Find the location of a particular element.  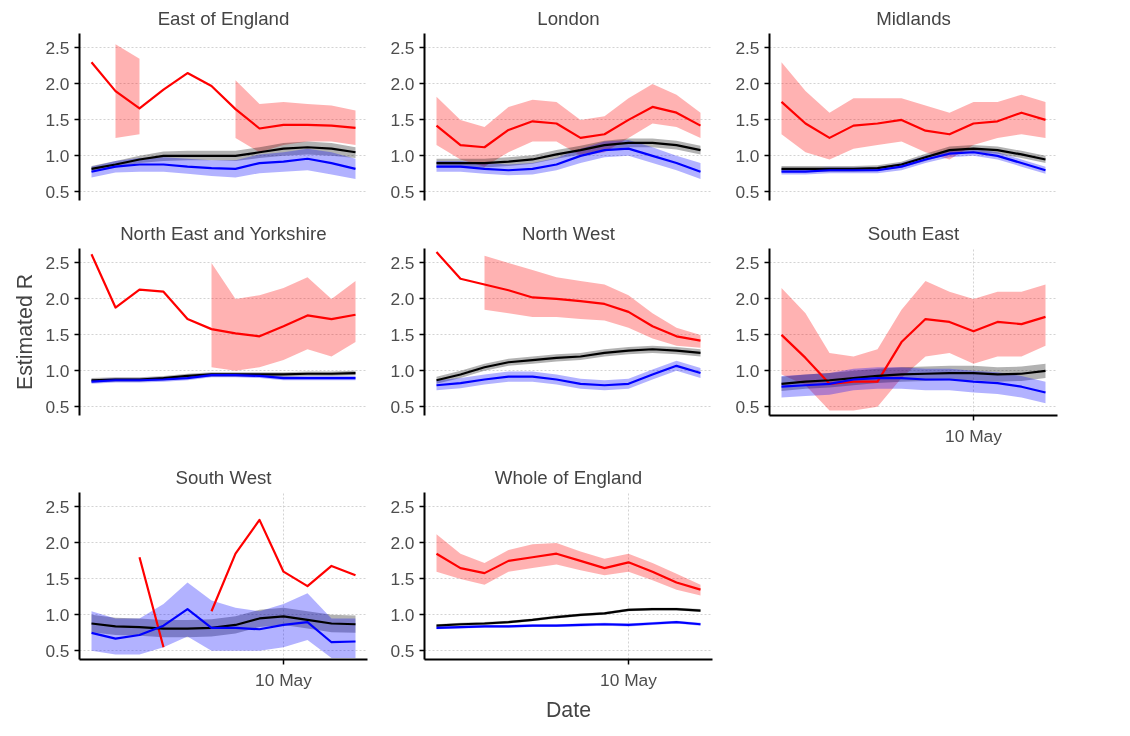

y-axis-title: Estimated R is located at coordinates (25, 332).